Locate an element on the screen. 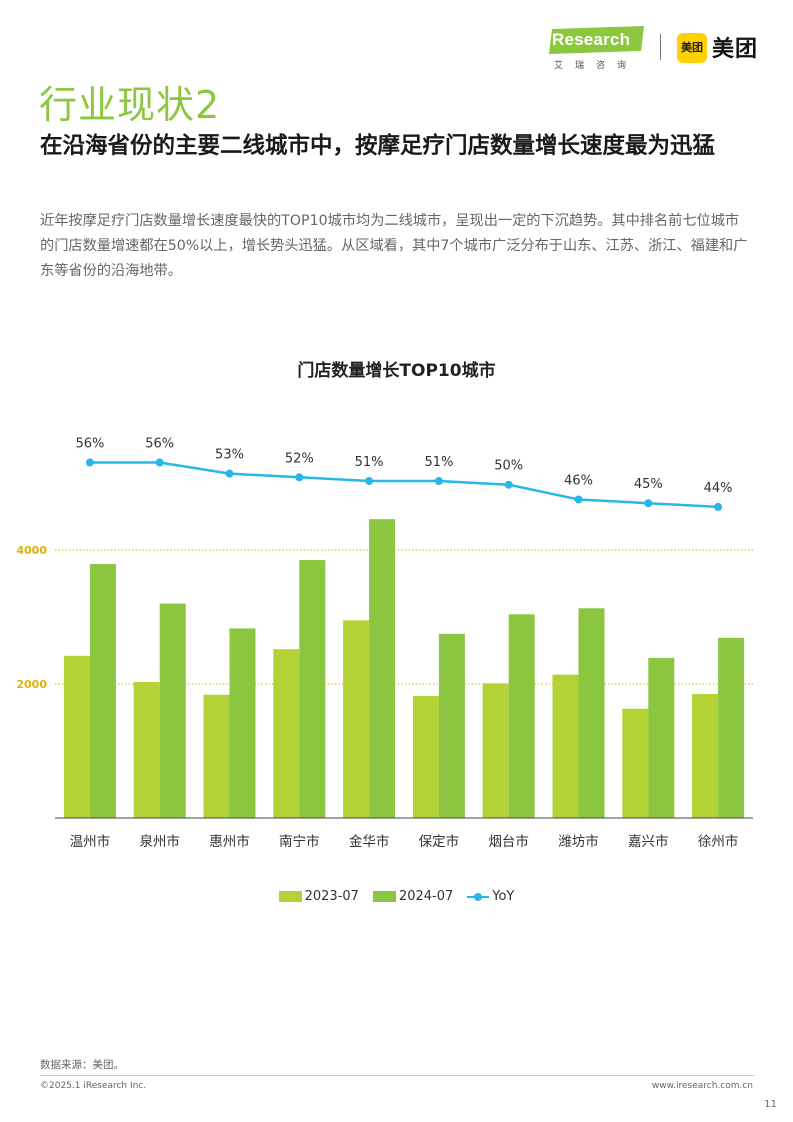  x-tick-label: 南宁市 is located at coordinates (299, 841).